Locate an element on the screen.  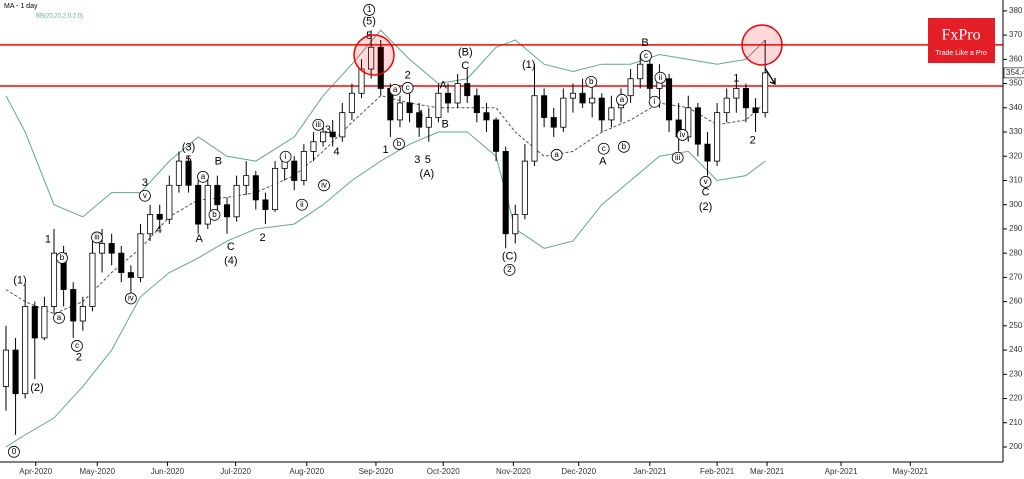
y-tick-label: 230 is located at coordinates (1016, 373).